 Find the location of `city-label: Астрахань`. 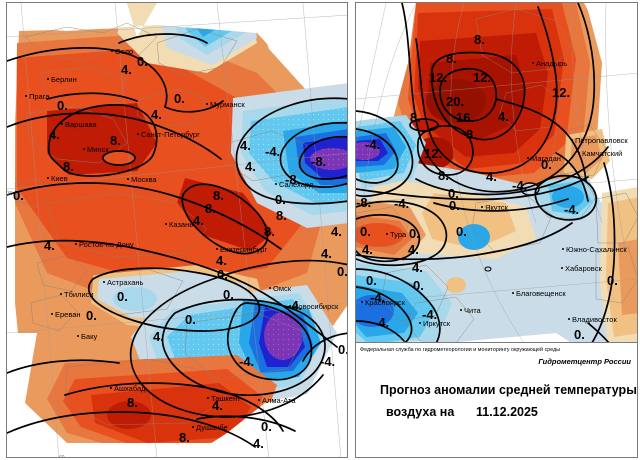

city-label: Астрахань is located at coordinates (123, 283).